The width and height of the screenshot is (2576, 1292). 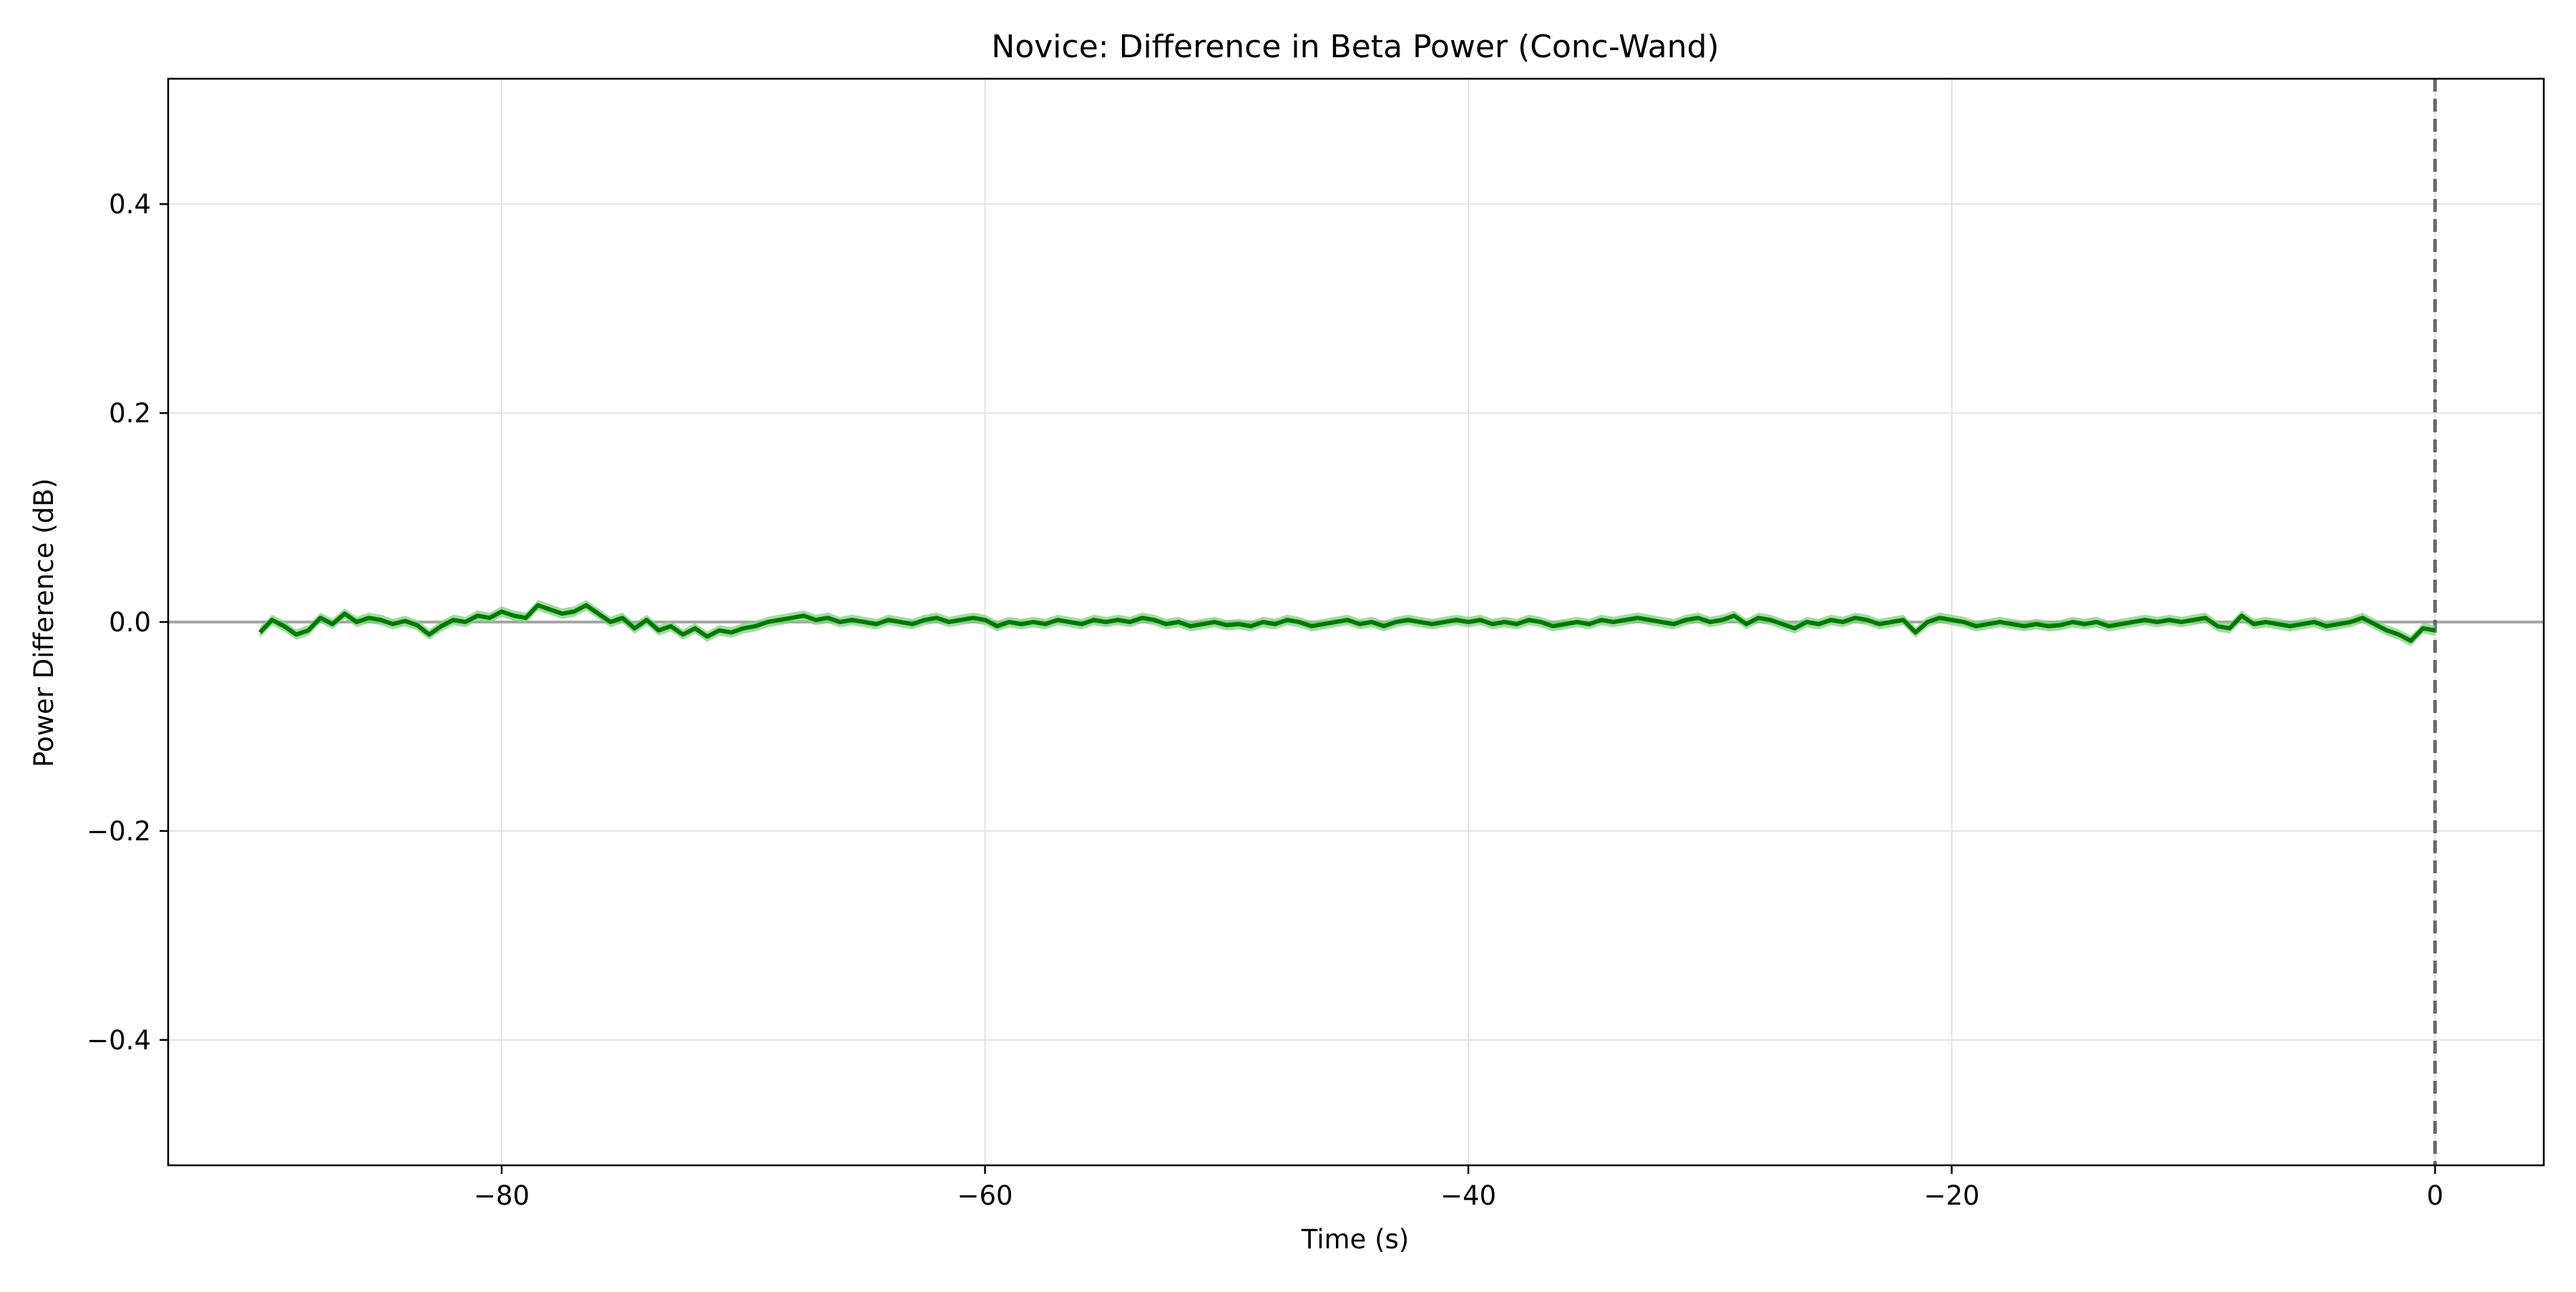 What do you see at coordinates (44, 622) in the screenshot?
I see `y-axis-label: Power Difference (dB)` at bounding box center [44, 622].